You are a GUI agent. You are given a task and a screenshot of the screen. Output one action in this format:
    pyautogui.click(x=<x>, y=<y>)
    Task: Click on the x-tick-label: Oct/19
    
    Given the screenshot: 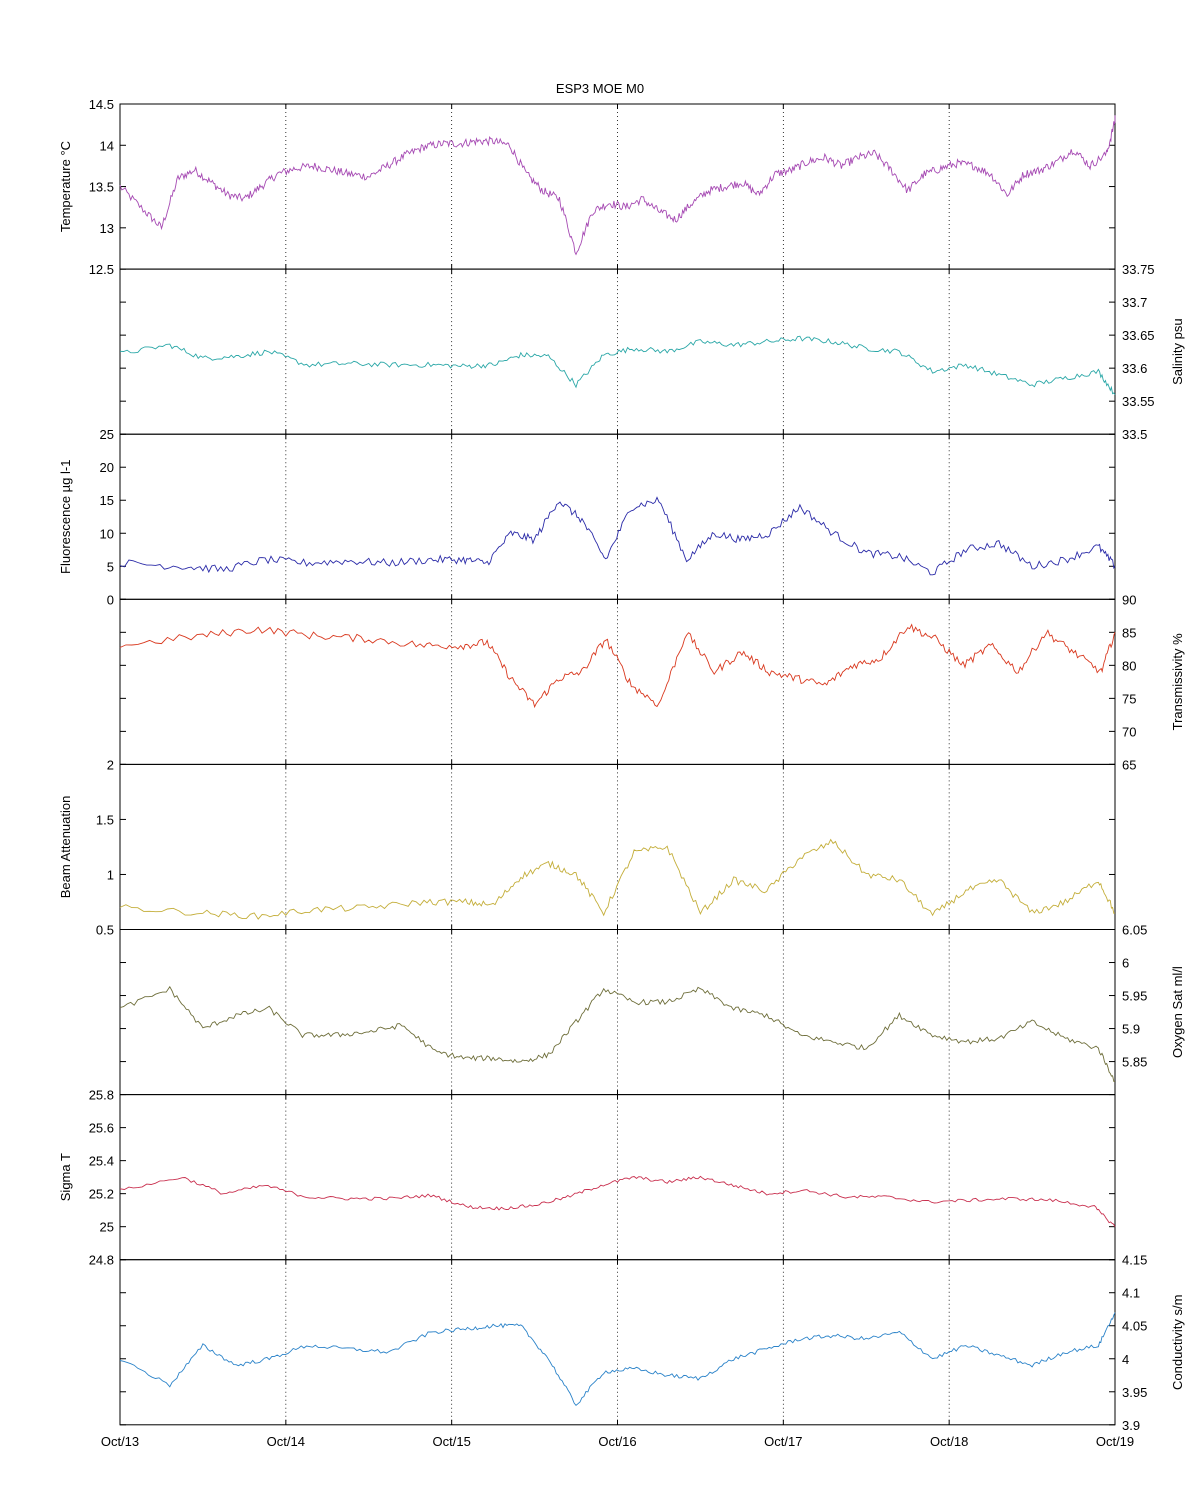 What is the action you would take?
    pyautogui.click(x=1115, y=1441)
    